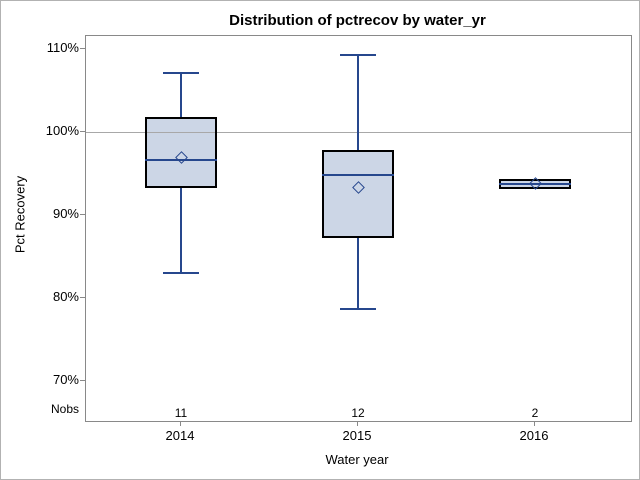 This screenshot has width=640, height=480. Describe the element at coordinates (181, 413) in the screenshot. I see `nobs-value: 11` at that location.